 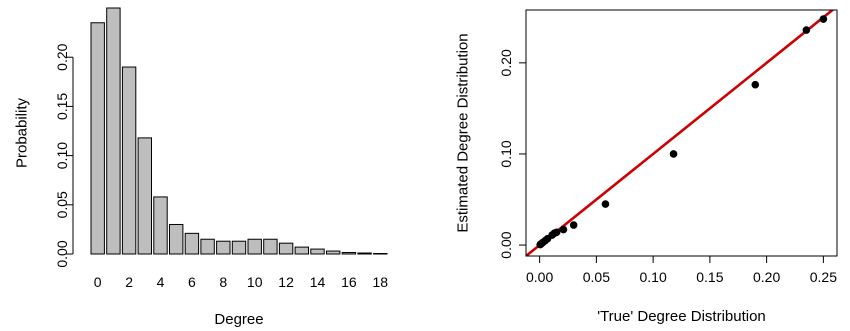 What do you see at coordinates (192, 282) in the screenshot?
I see `x-tick-label: 6` at bounding box center [192, 282].